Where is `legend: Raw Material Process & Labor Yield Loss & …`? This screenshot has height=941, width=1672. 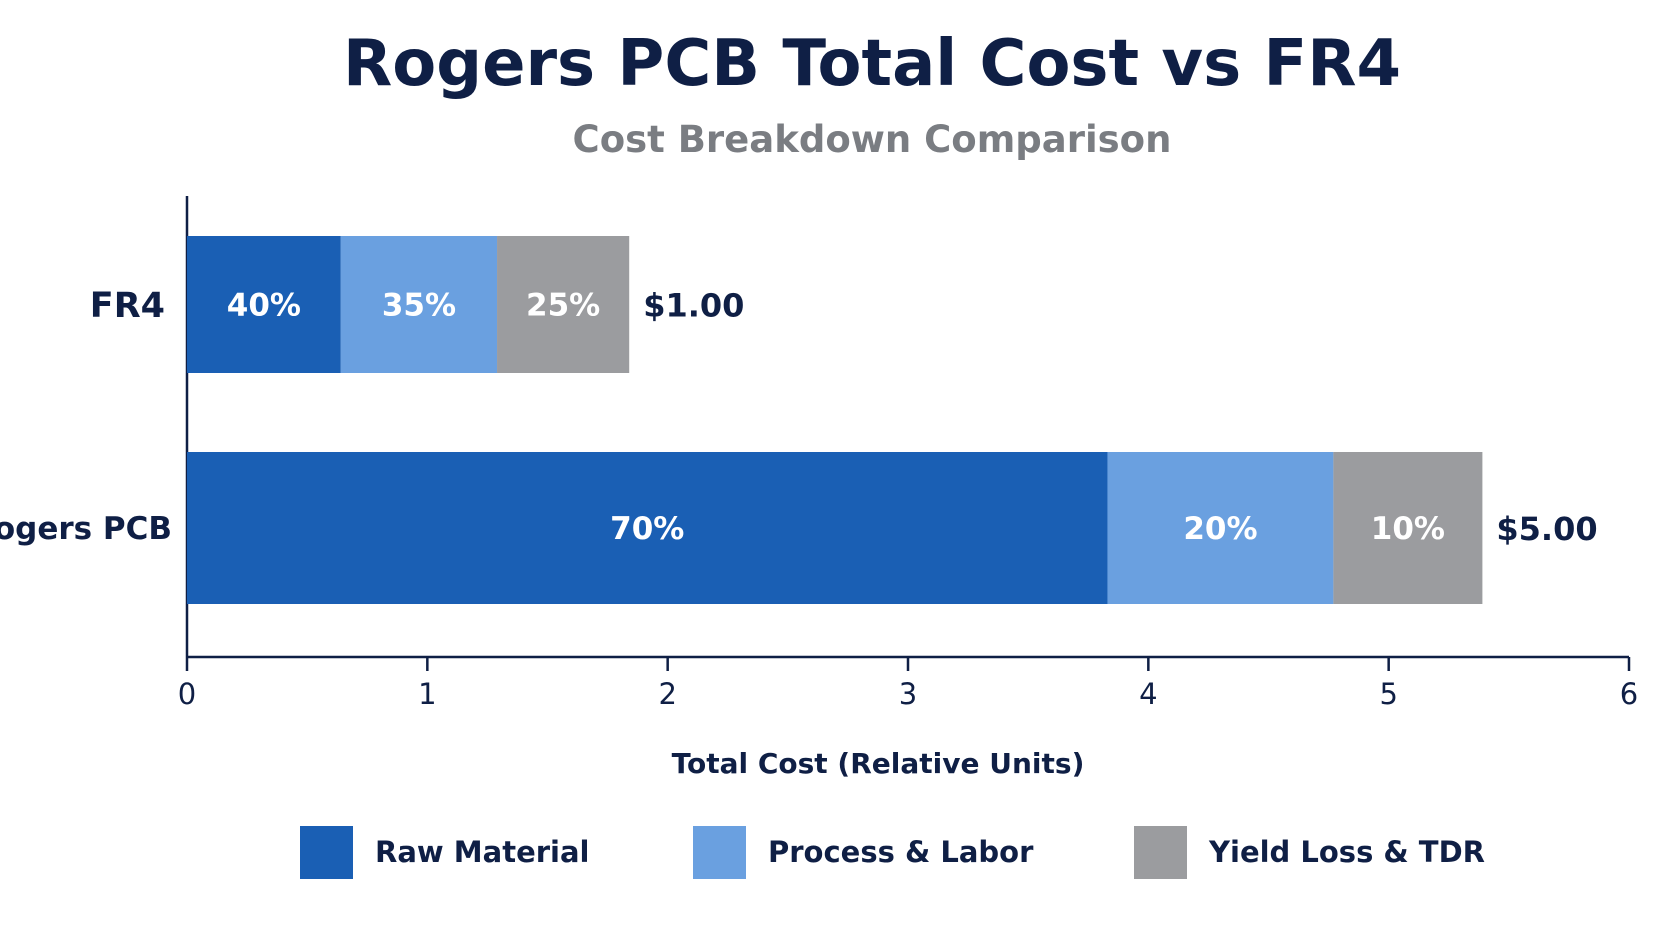 legend: Raw Material Process & Labor Yield Loss & … is located at coordinates (892, 852).